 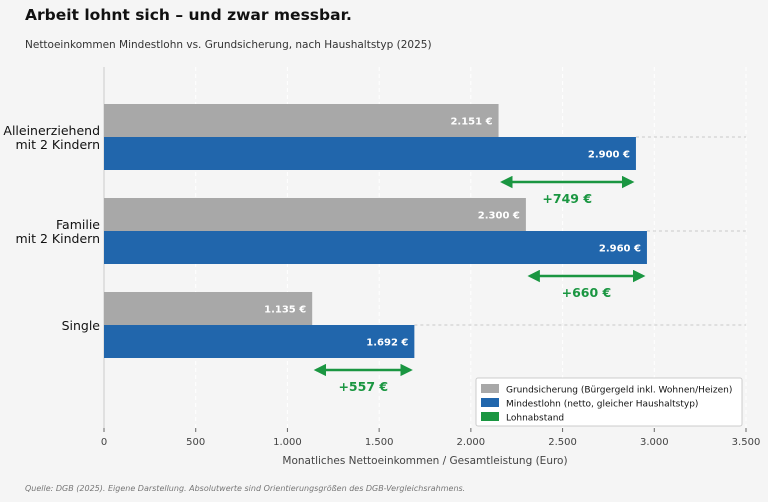 I want to click on bar-value-label: 1.135 €, so click(x=285, y=310).